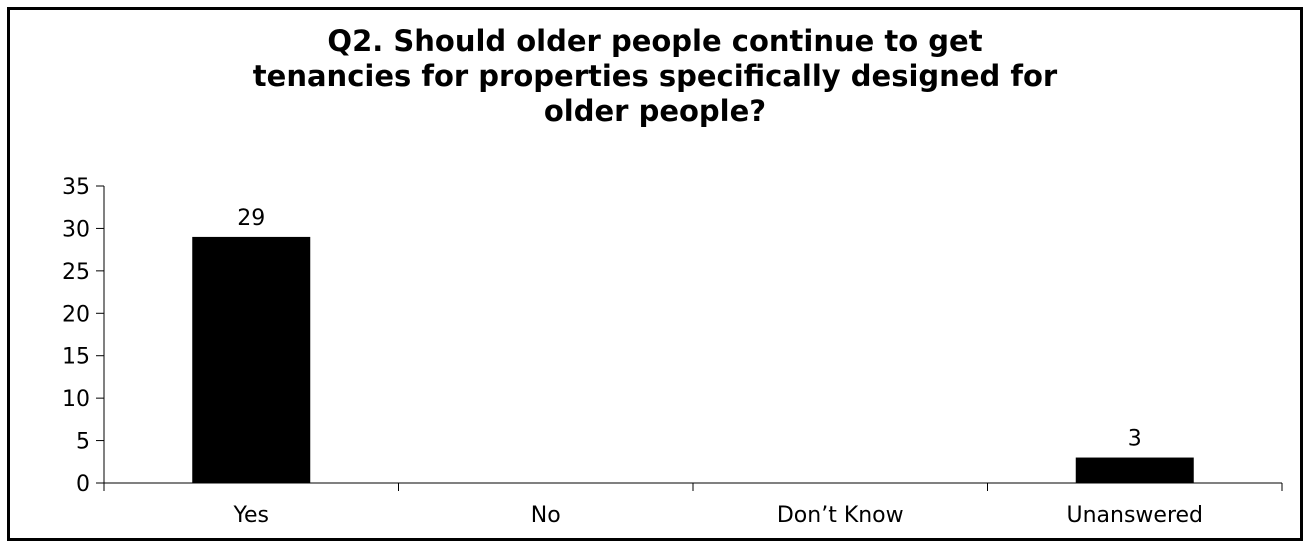 This screenshot has height=544, width=1310. Describe the element at coordinates (76, 229) in the screenshot. I see `y-tick-label: 30` at that location.